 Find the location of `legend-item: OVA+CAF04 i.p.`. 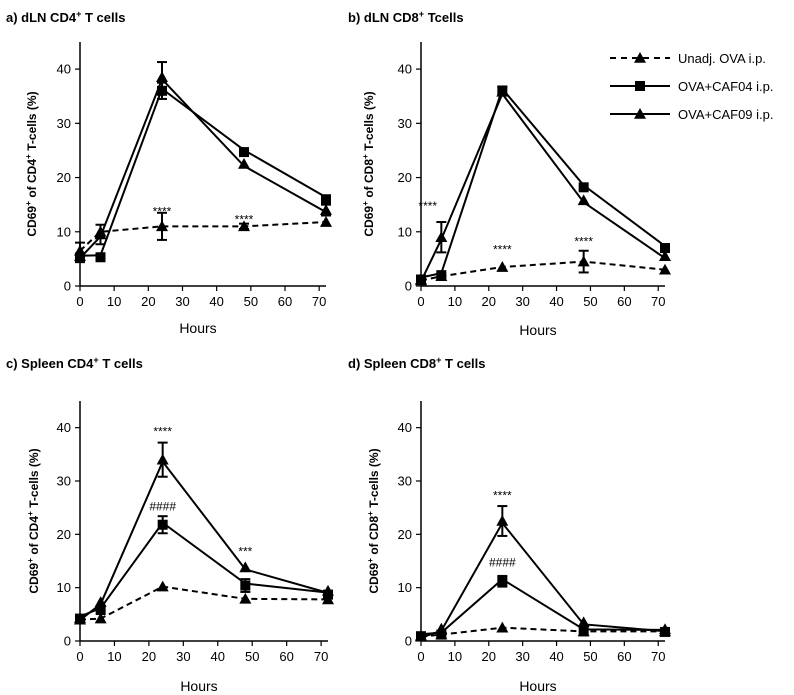

legend-item: OVA+CAF04 i.p. is located at coordinates (692, 86).